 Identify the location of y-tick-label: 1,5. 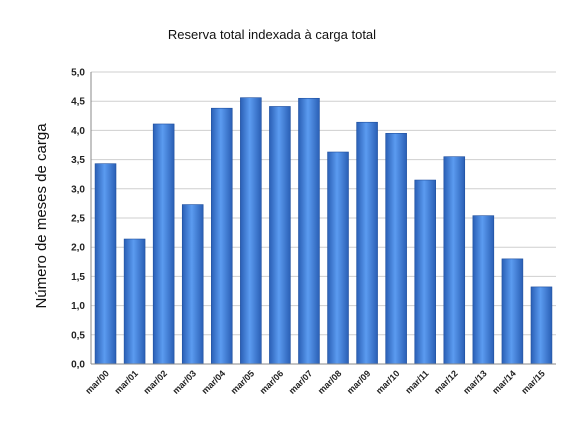
(78, 277).